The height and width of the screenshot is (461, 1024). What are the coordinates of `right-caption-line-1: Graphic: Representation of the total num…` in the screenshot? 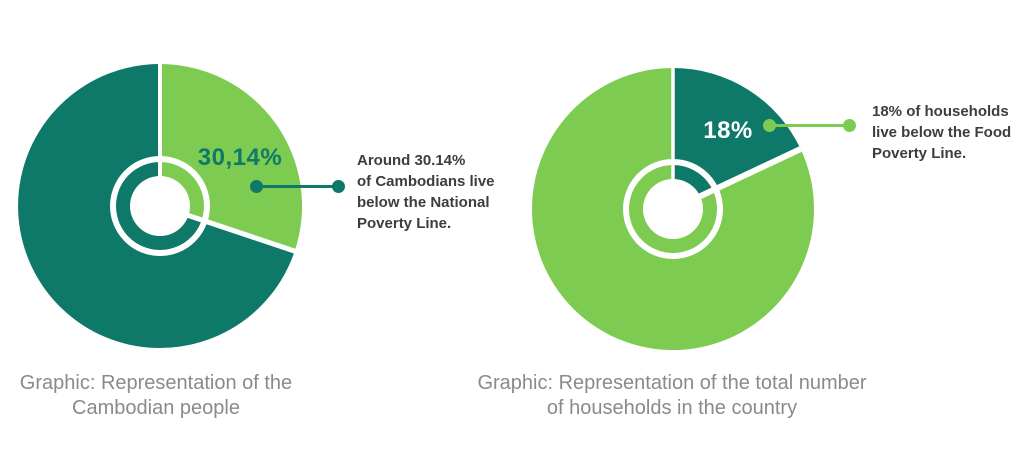 It's located at (672, 383).